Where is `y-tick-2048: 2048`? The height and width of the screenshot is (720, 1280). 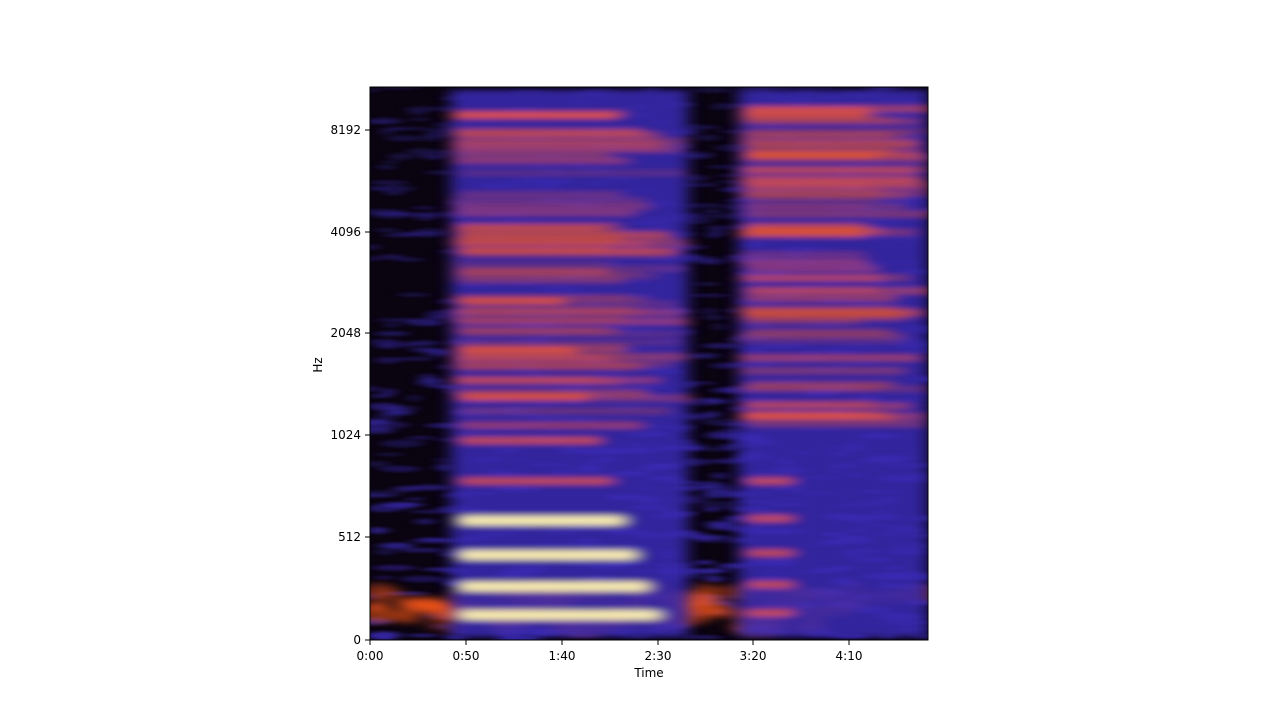
y-tick-2048: 2048 is located at coordinates (350, 333).